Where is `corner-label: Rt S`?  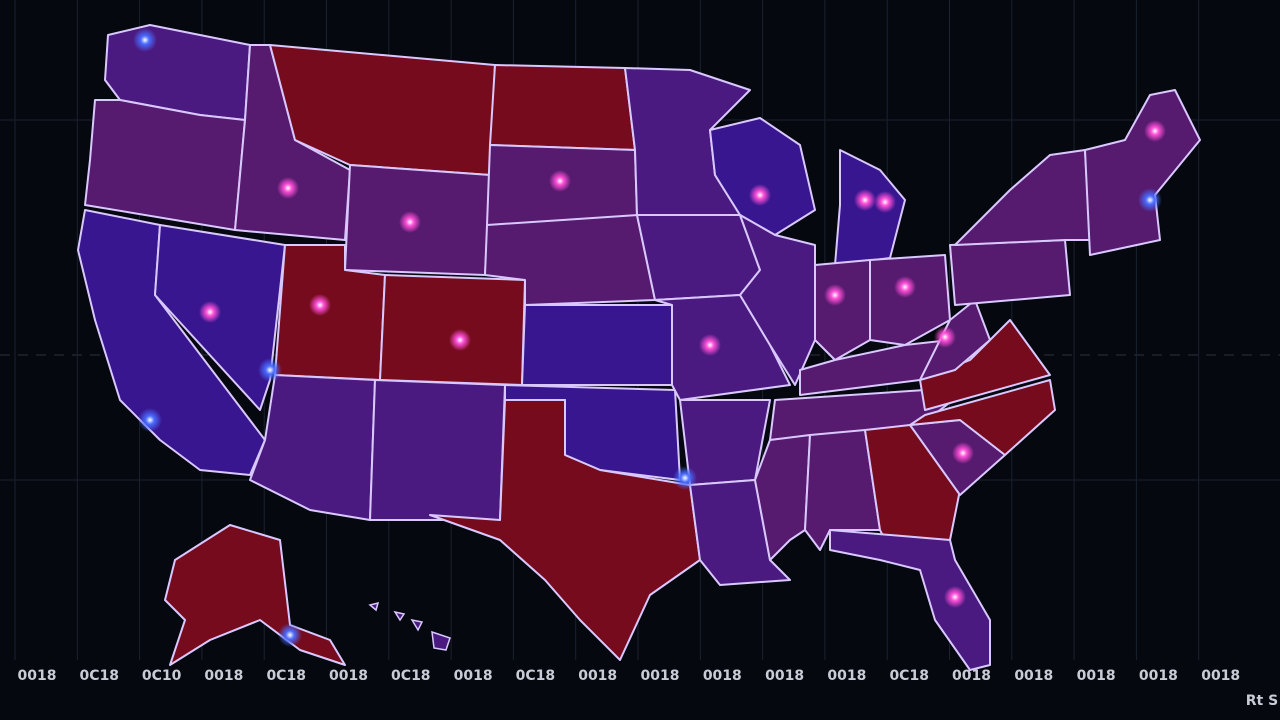
corner-label: Rt S is located at coordinates (1262, 701).